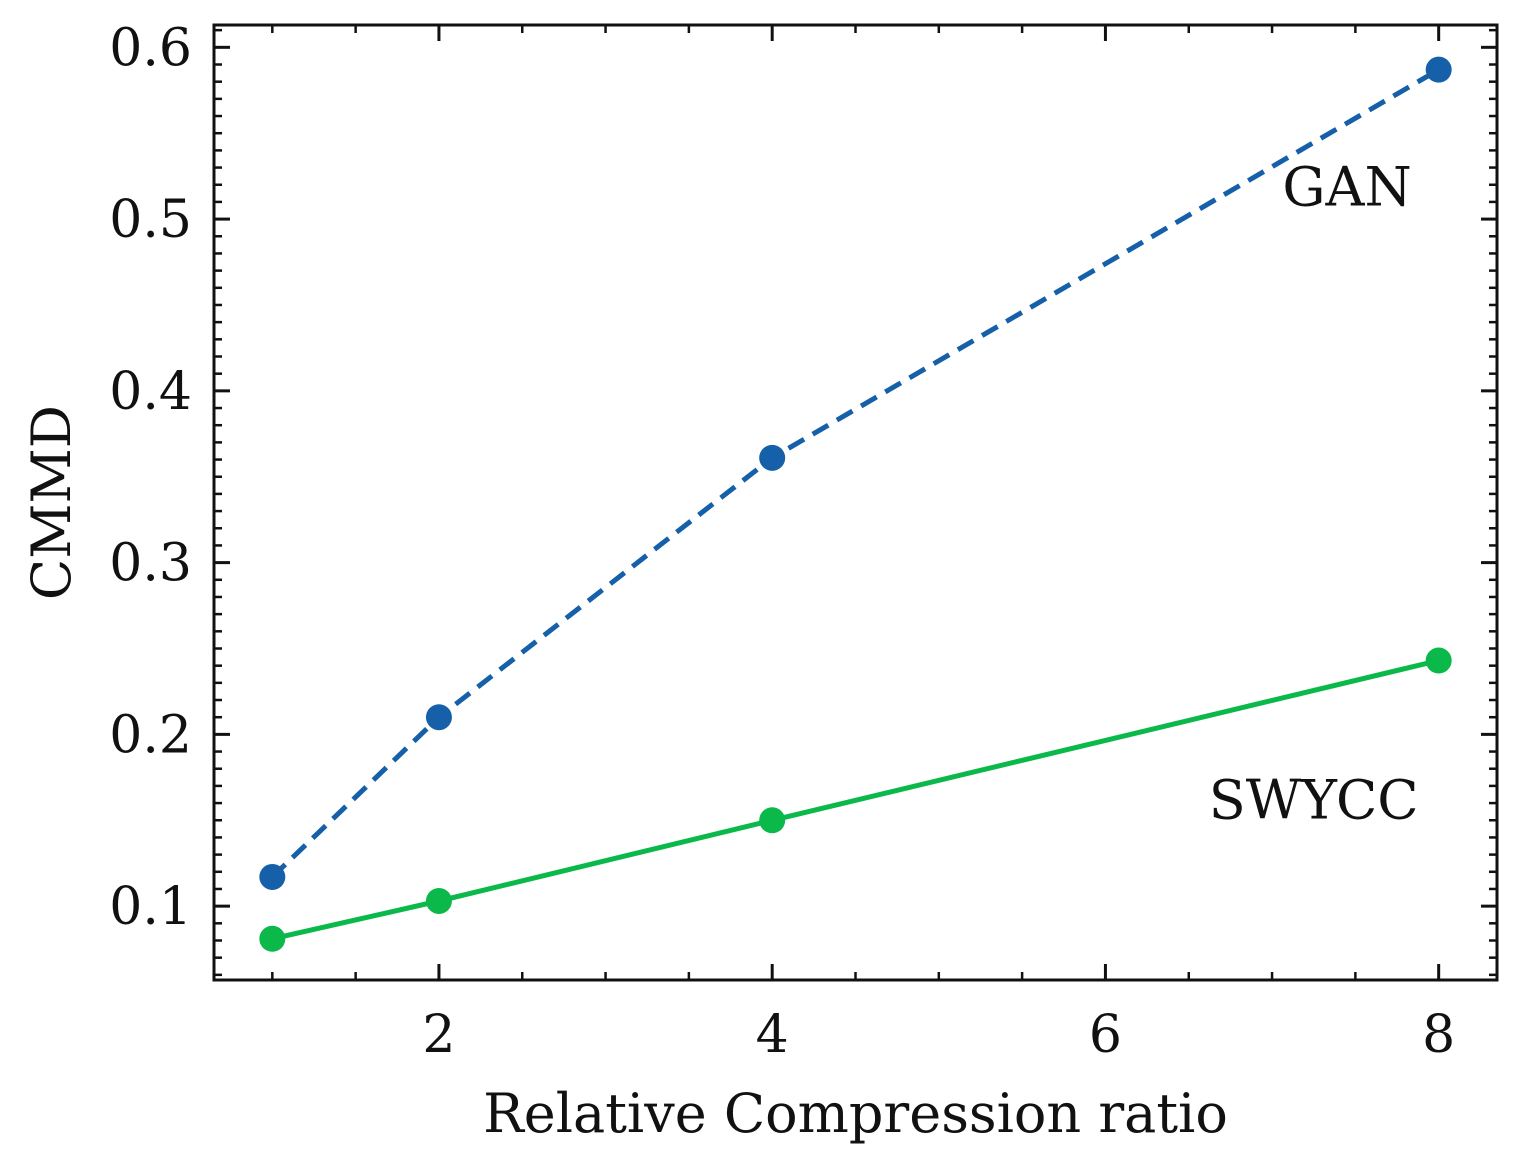 This screenshot has width=1520, height=1170. Describe the element at coordinates (150, 564) in the screenshot. I see `y-tick-label: 0.3` at that location.